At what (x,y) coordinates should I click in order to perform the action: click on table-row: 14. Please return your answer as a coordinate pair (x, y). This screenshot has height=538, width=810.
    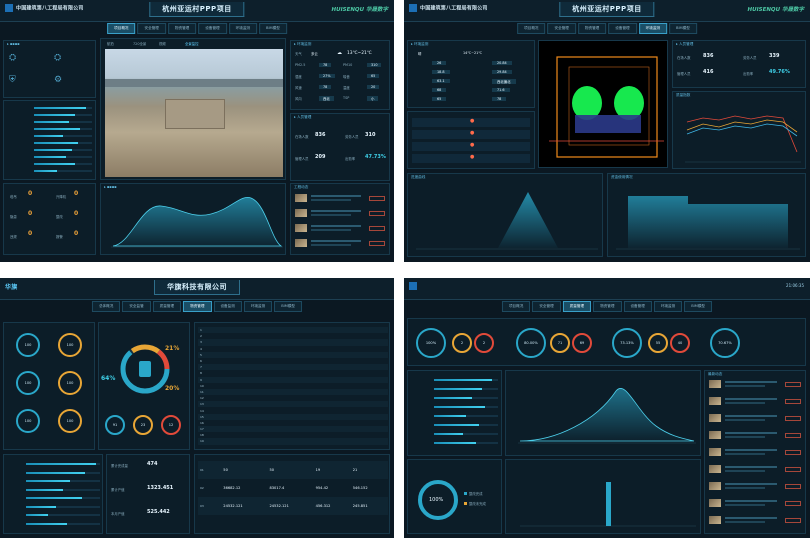
    Looking at the image, I should click on (293, 410).